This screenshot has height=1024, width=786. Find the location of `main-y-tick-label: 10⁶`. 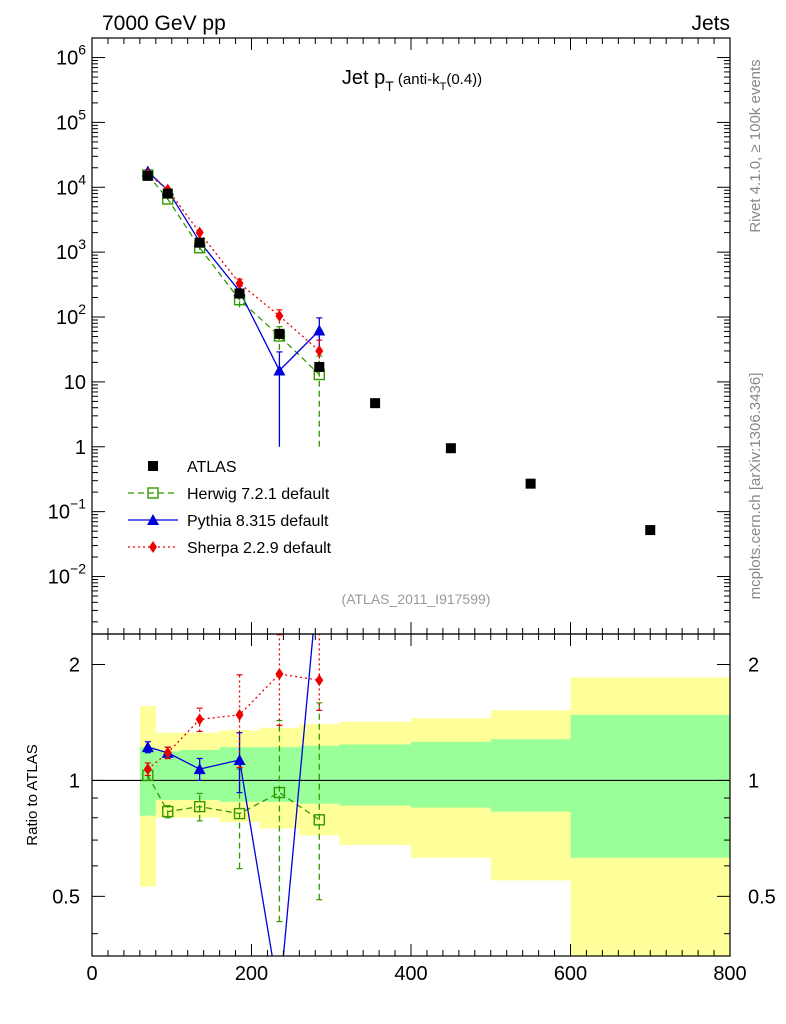

main-y-tick-label: 10⁶ is located at coordinates (71, 56).